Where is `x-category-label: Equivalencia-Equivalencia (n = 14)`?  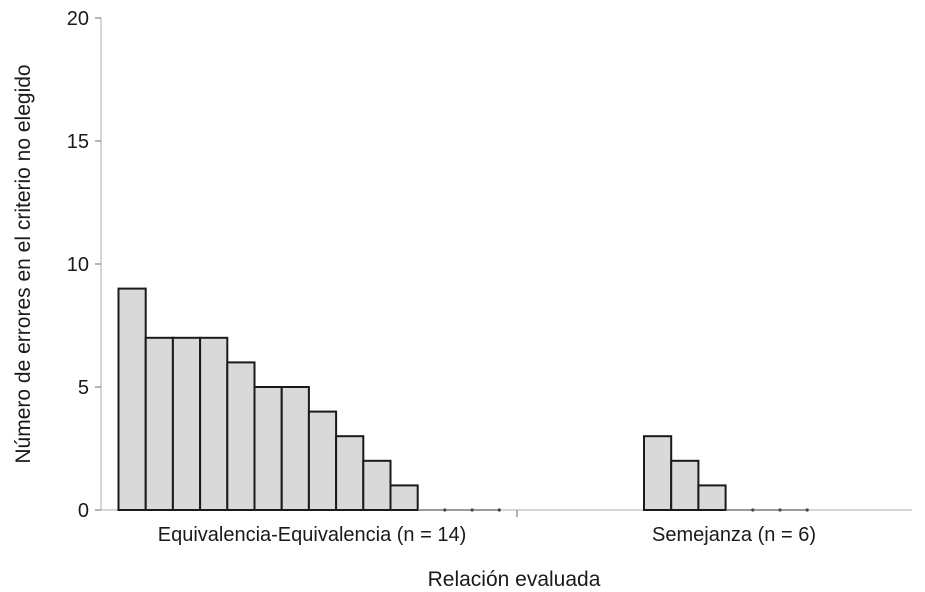
x-category-label: Equivalencia-Equivalencia (n = 14) is located at coordinates (312, 535).